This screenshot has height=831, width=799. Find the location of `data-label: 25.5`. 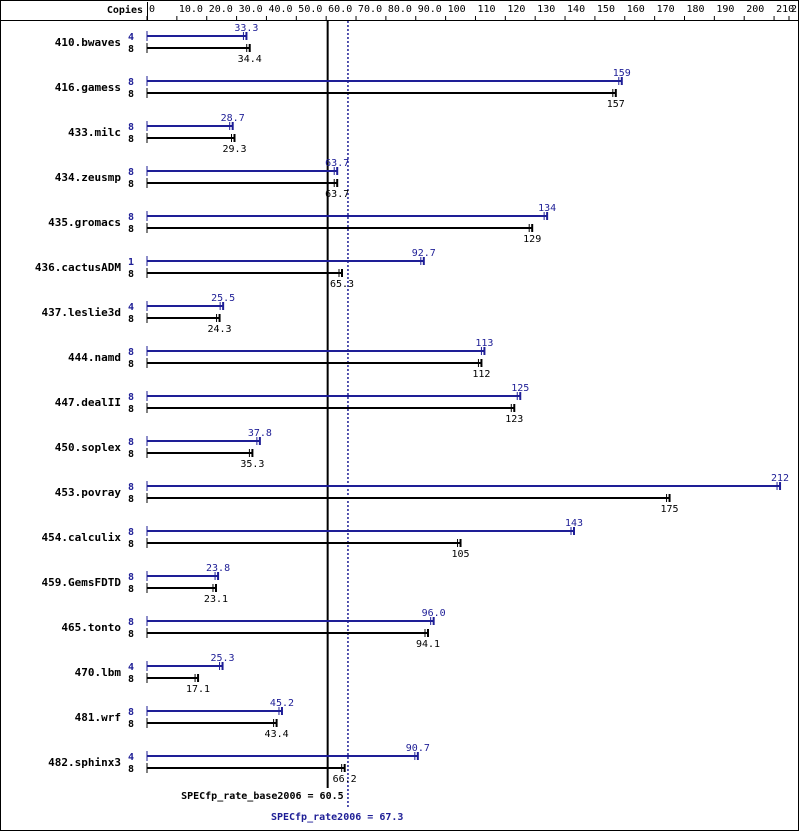

data-label: 25.5 is located at coordinates (223, 298).